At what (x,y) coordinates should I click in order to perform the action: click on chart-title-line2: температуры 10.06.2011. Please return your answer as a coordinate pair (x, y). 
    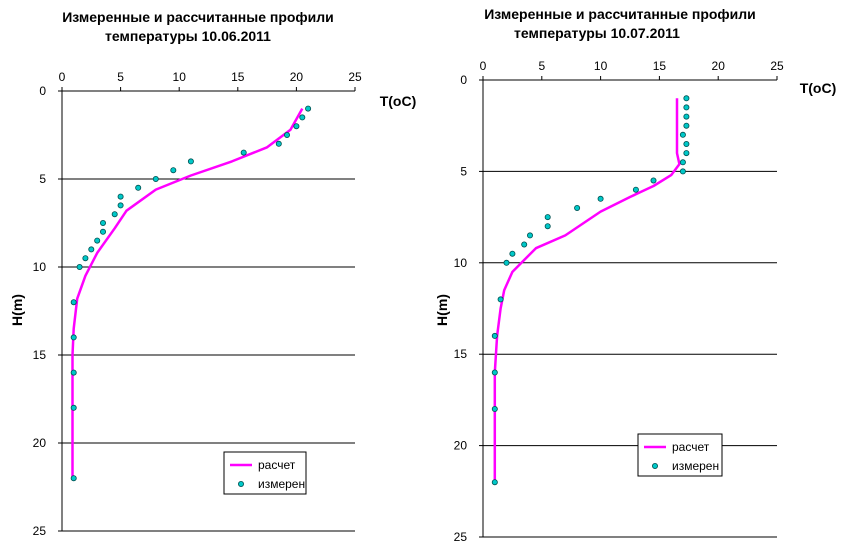
    Looking at the image, I should click on (188, 36).